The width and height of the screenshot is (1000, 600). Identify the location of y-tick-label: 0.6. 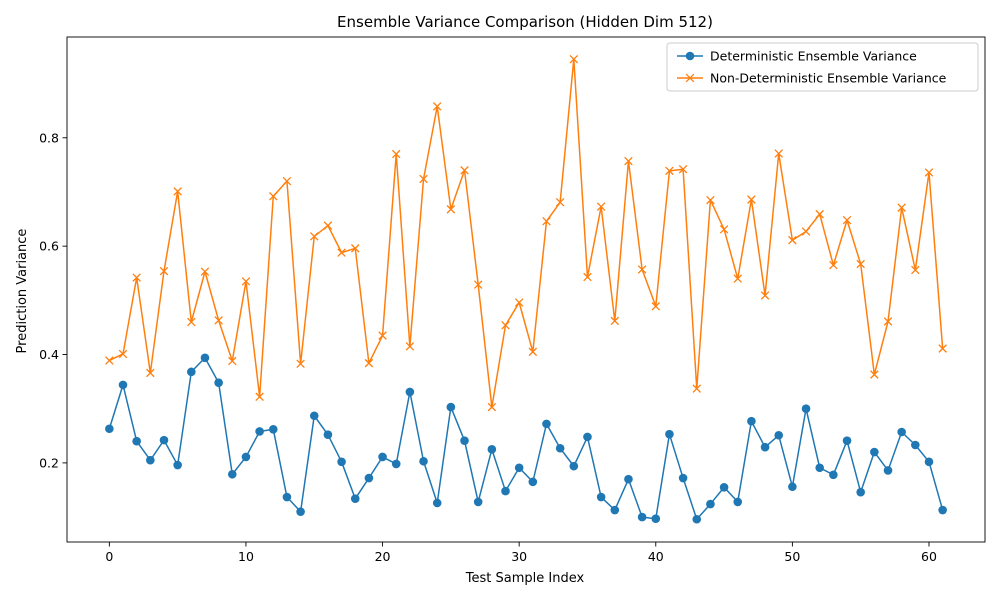
(49, 246).